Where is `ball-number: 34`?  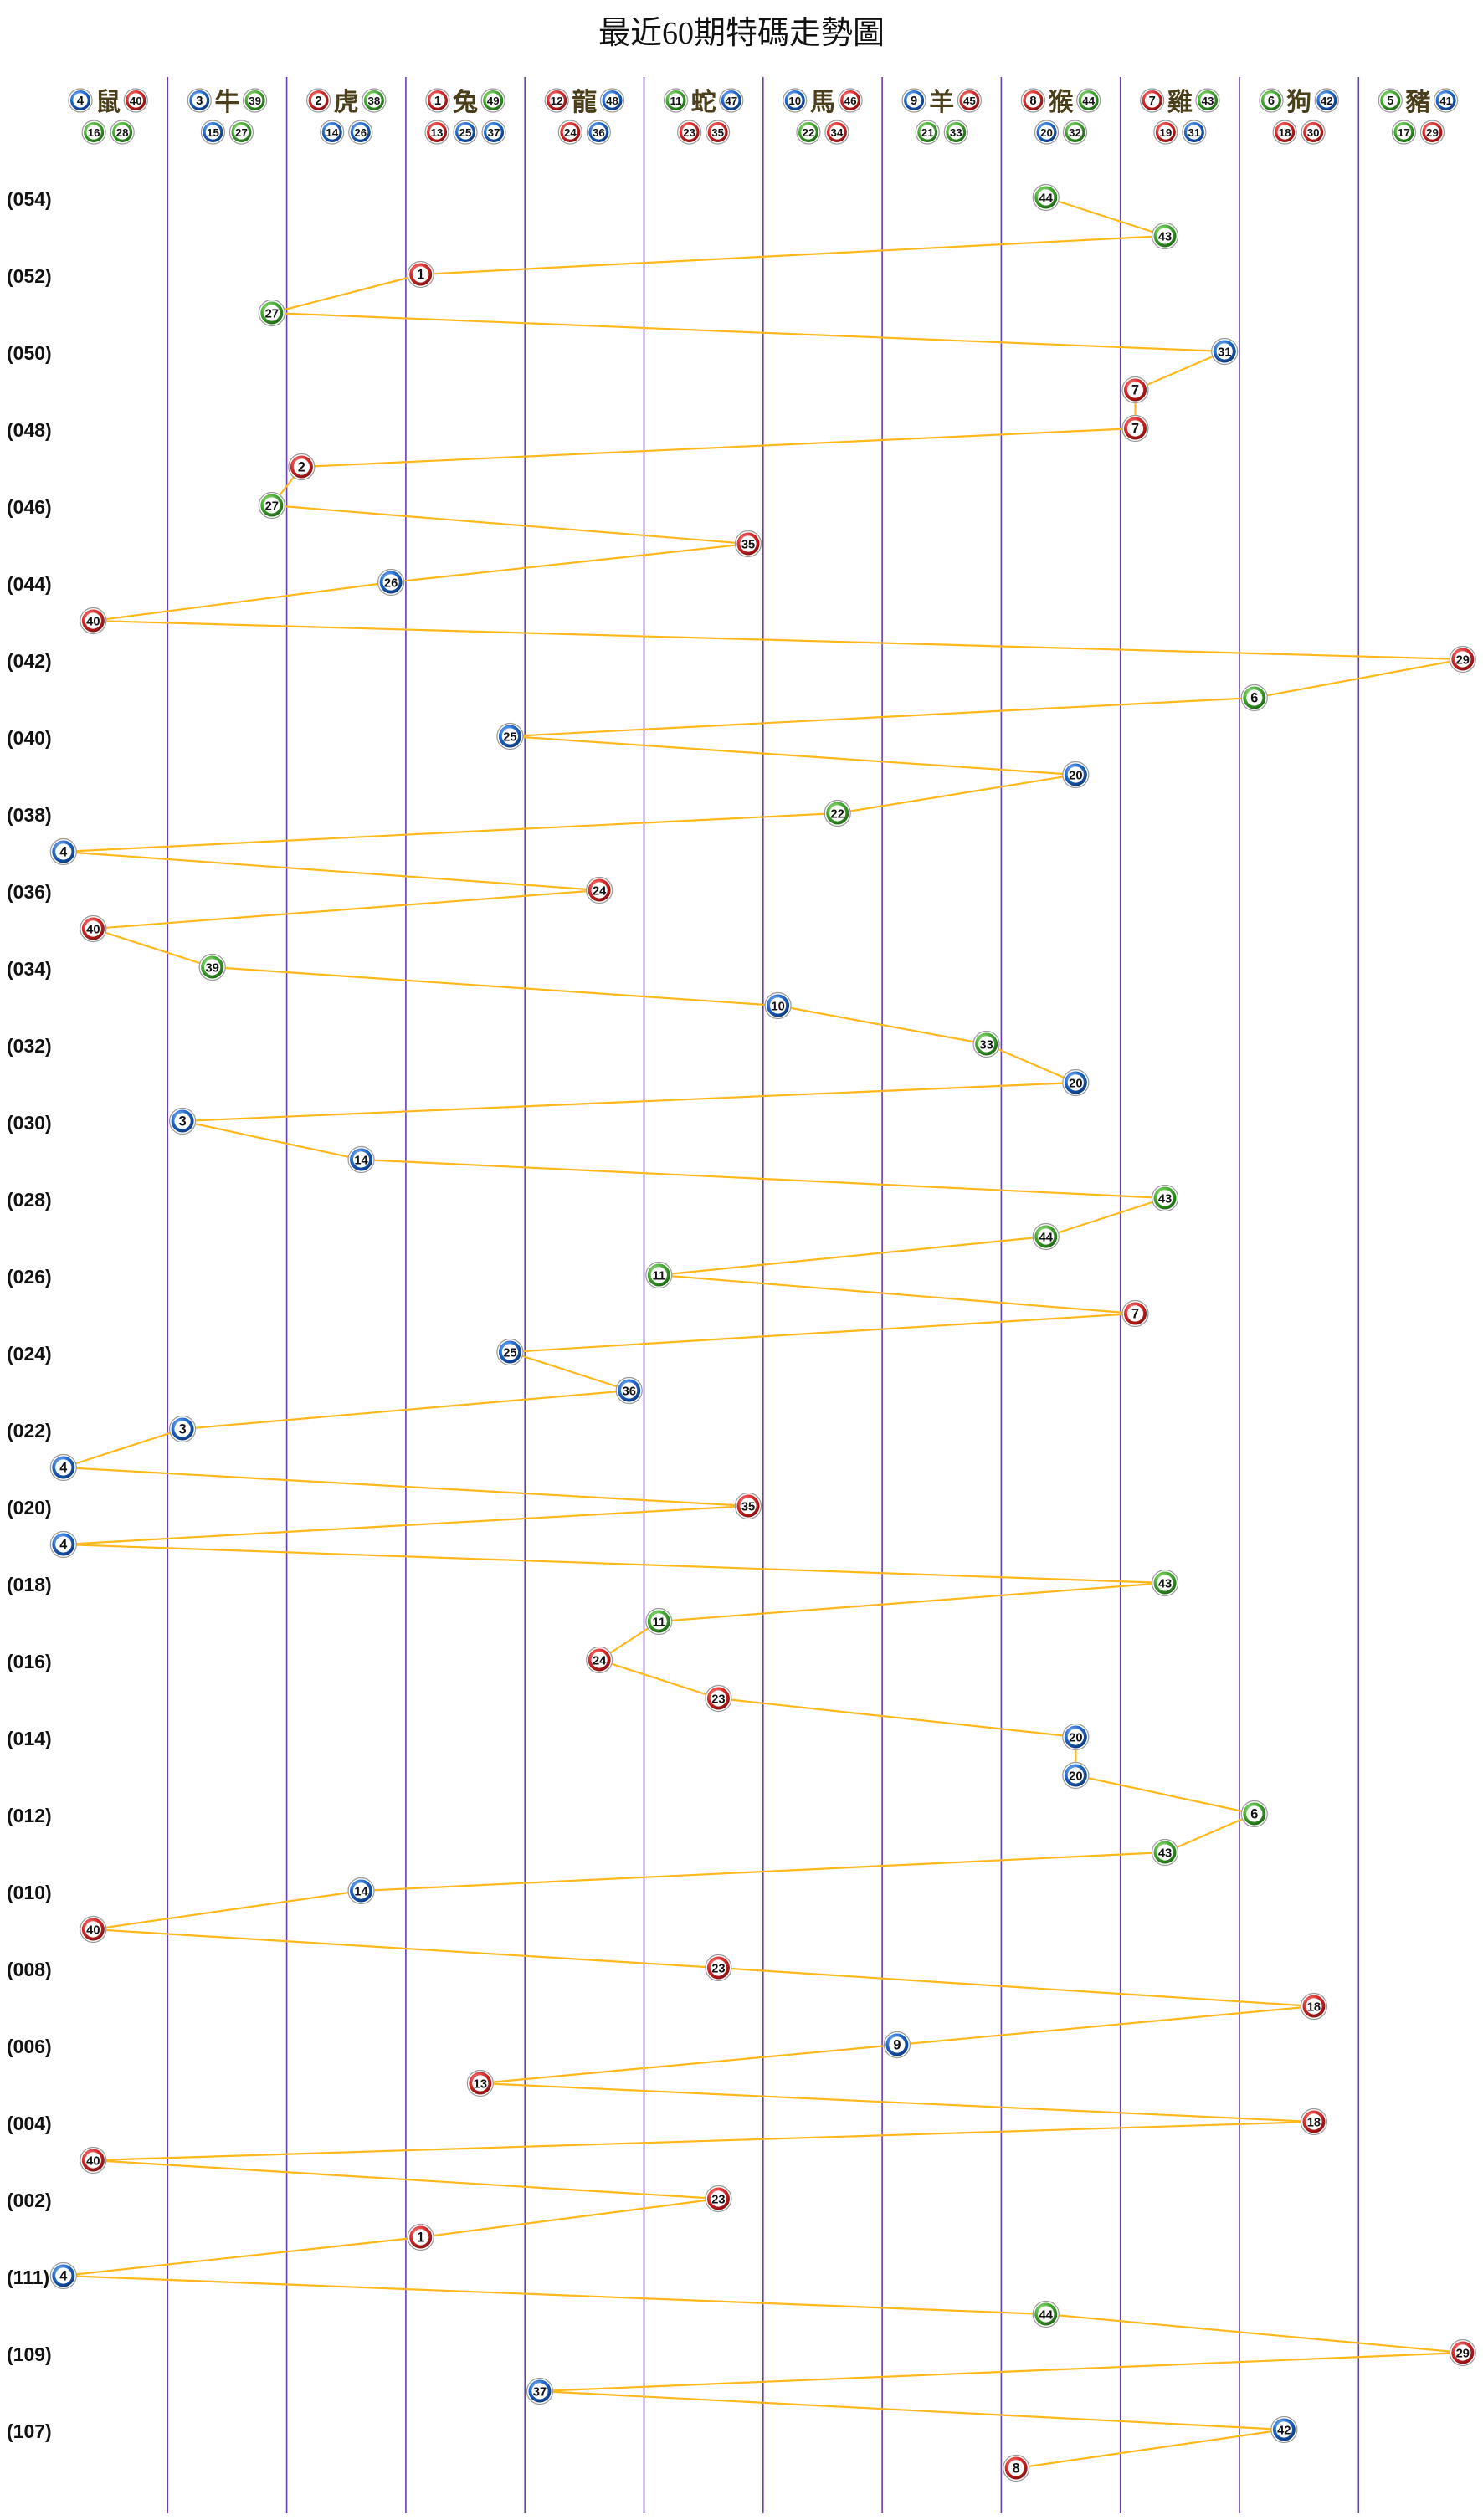 ball-number: 34 is located at coordinates (838, 132).